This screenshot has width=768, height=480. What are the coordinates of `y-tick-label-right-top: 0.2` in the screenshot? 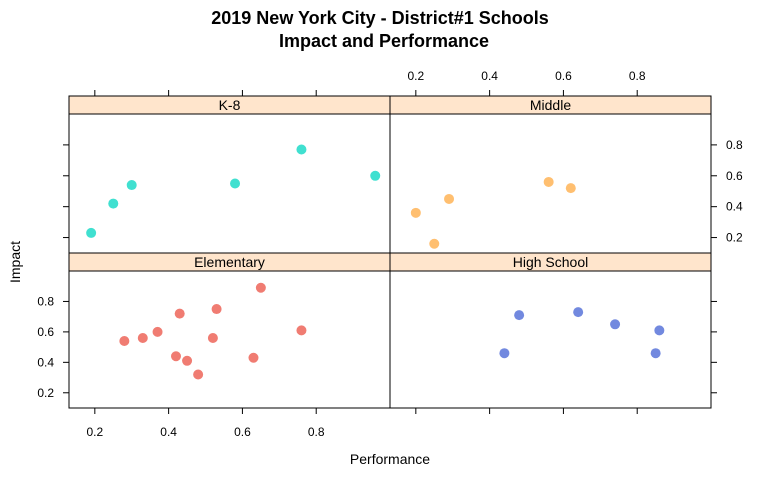 It's located at (734, 238).